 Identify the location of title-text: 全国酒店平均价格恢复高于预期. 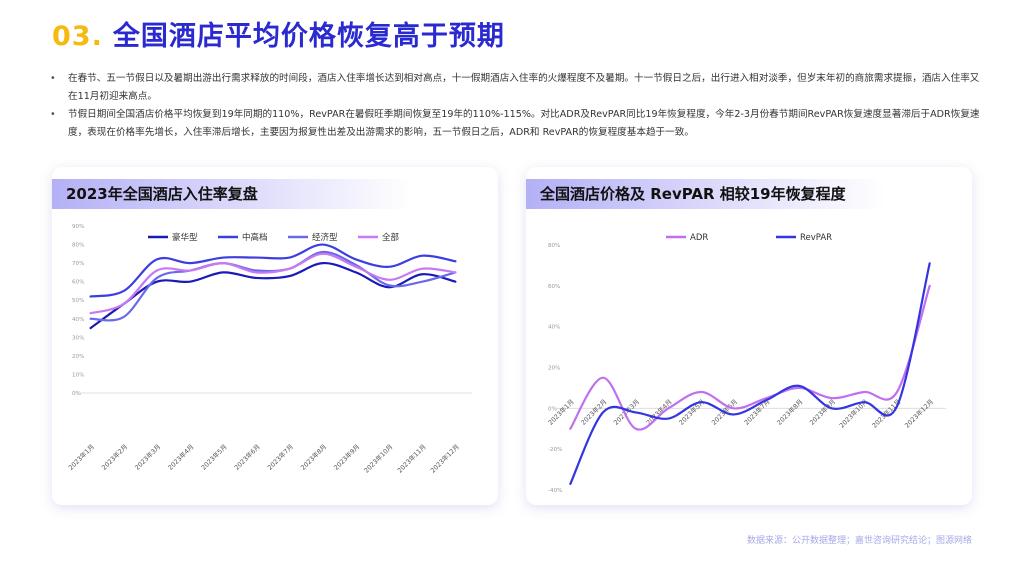
(308, 36).